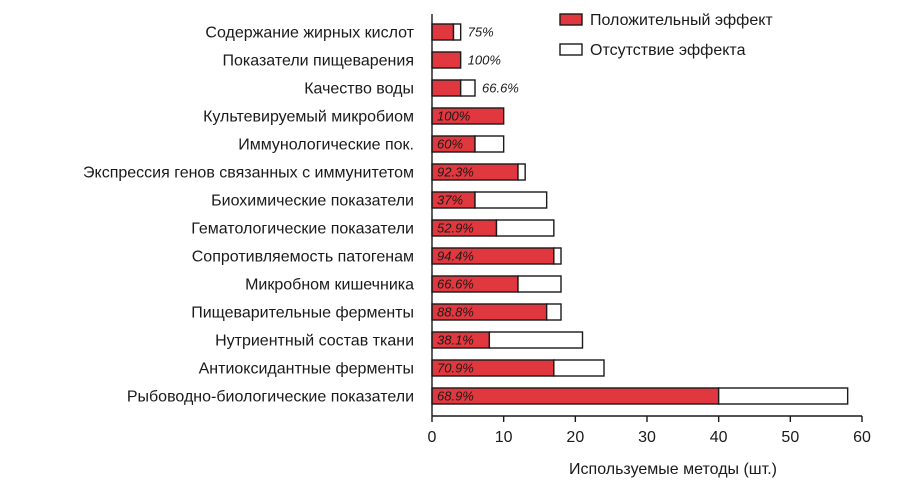  What do you see at coordinates (309, 33) in the screenshot?
I see `category-label: Содержание жирных кислот` at bounding box center [309, 33].